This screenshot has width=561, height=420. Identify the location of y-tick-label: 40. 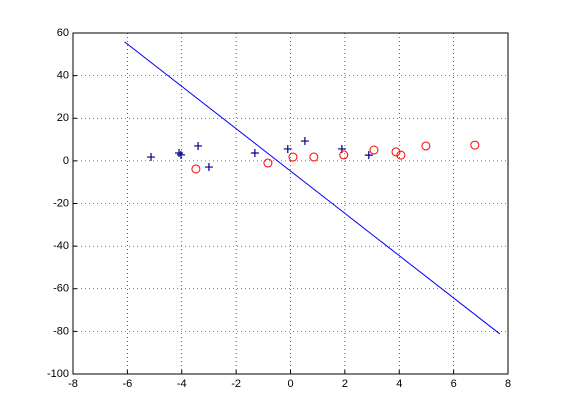
(63, 76).